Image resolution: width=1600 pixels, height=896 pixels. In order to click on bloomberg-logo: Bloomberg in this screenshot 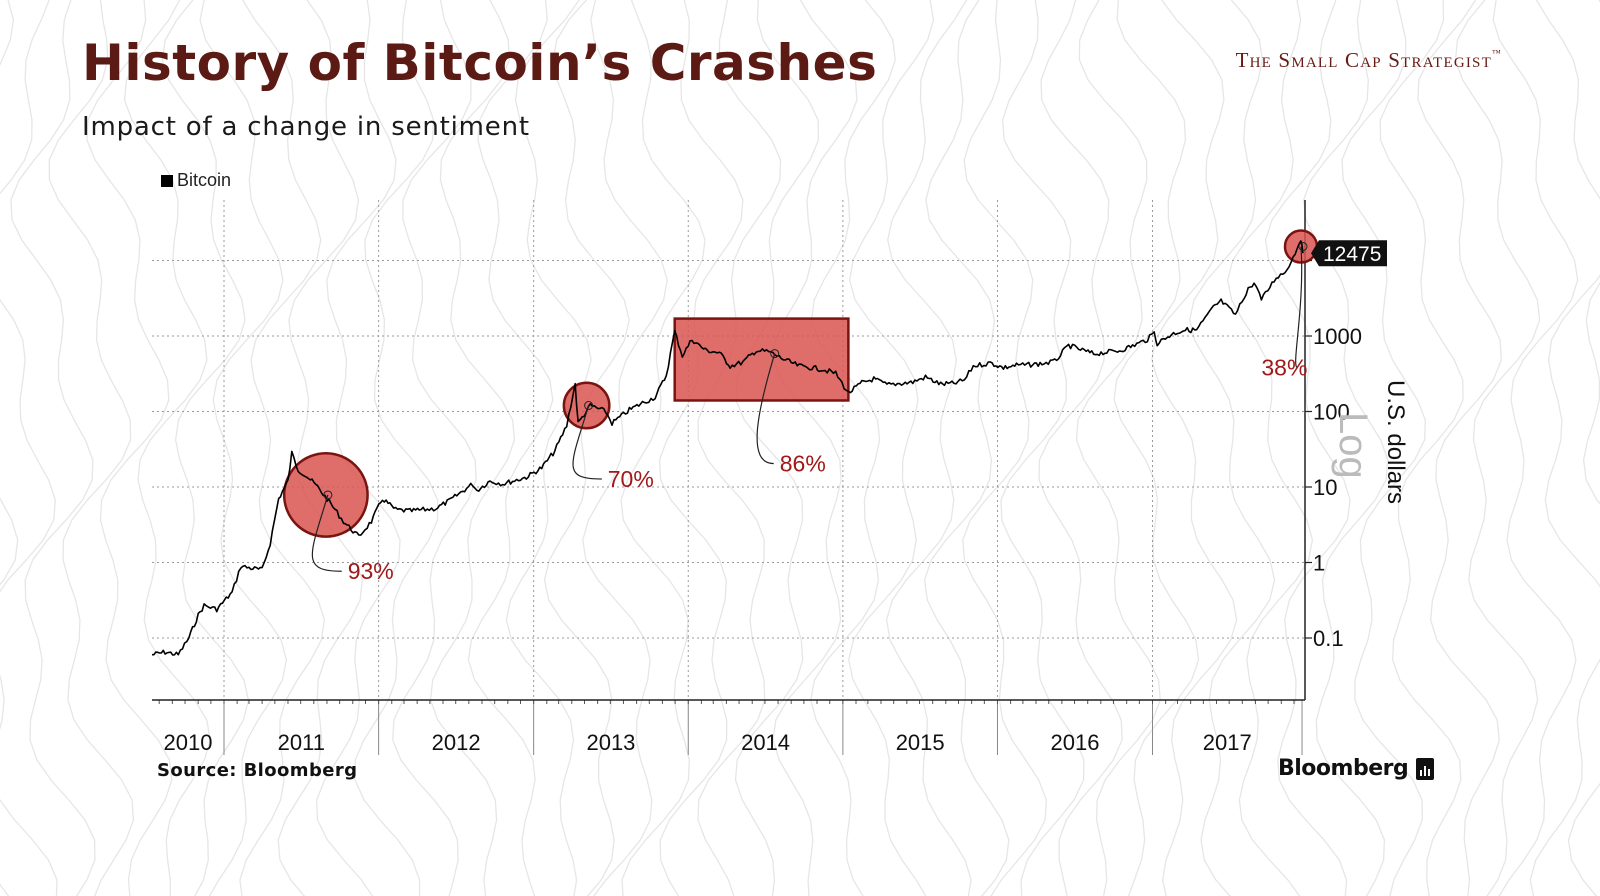, I will do `click(1356, 768)`.